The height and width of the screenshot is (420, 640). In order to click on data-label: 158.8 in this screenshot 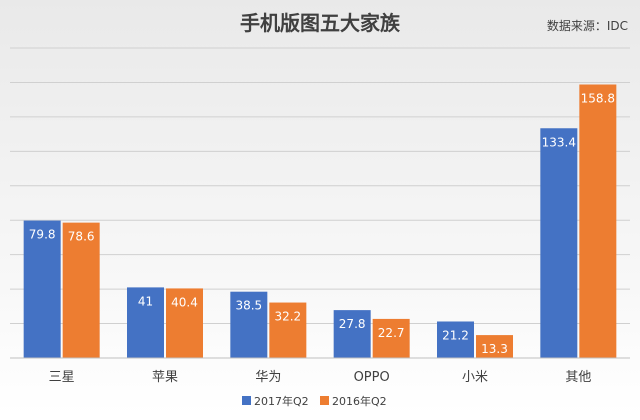, I will do `click(598, 99)`.